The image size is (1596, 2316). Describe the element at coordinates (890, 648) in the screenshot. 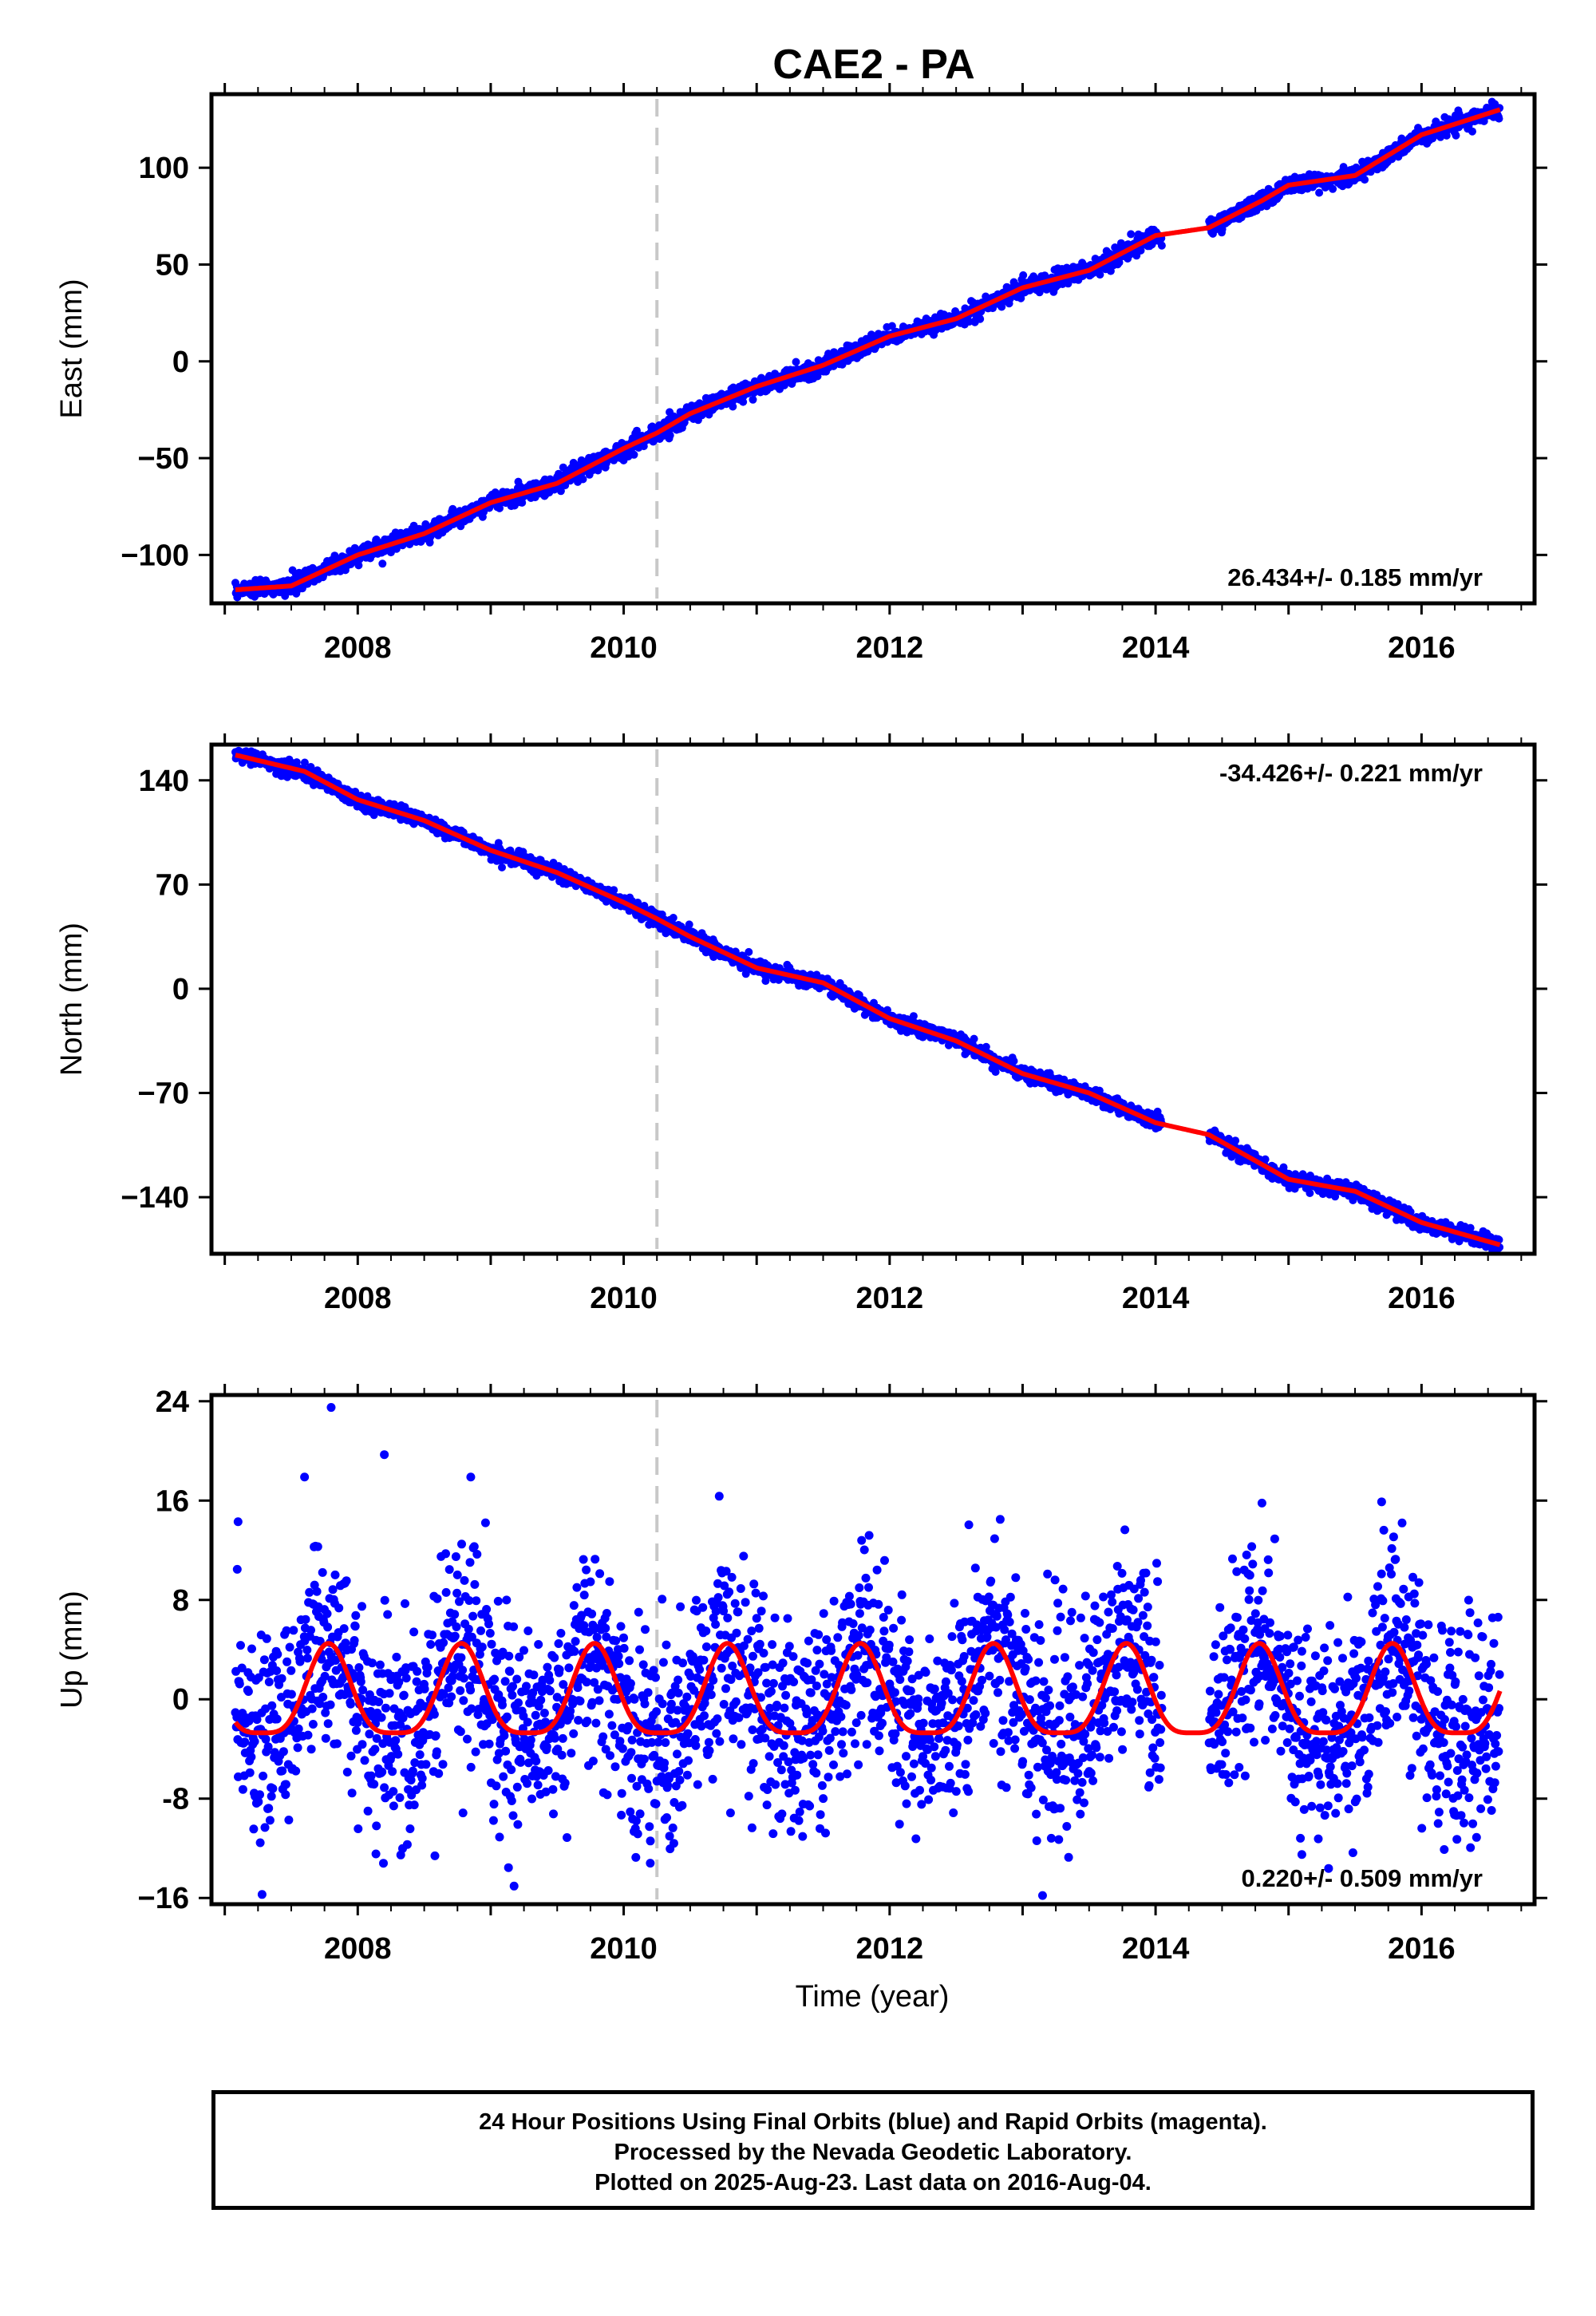

I see `x-tick-label: 2012` at that location.